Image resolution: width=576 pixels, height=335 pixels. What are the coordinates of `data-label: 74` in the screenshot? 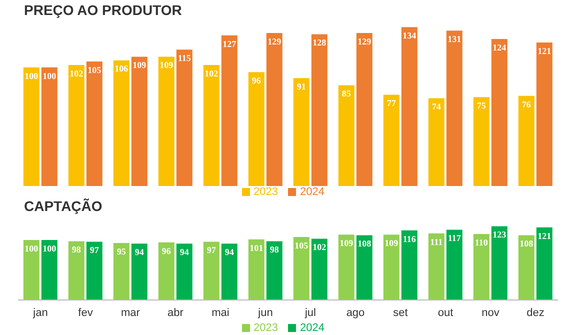 It's located at (437, 107).